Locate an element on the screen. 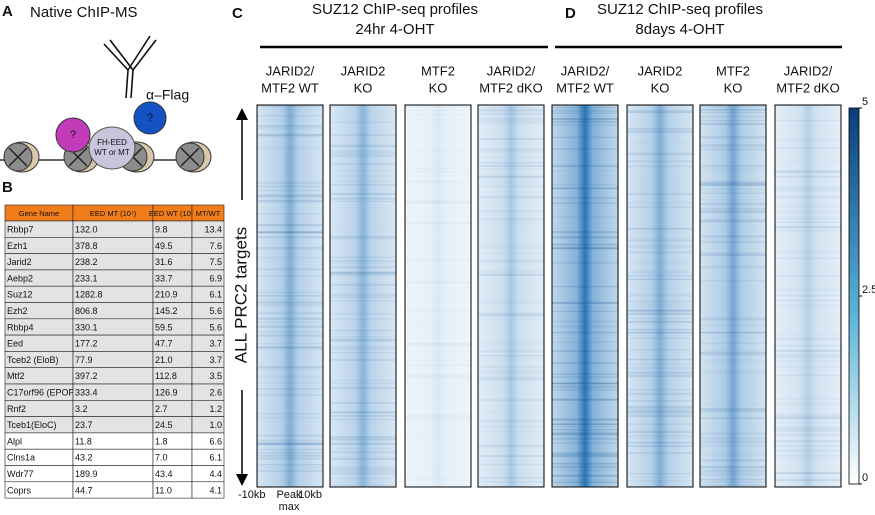 This screenshot has height=515, width=875. column-header: KO is located at coordinates (660, 87).